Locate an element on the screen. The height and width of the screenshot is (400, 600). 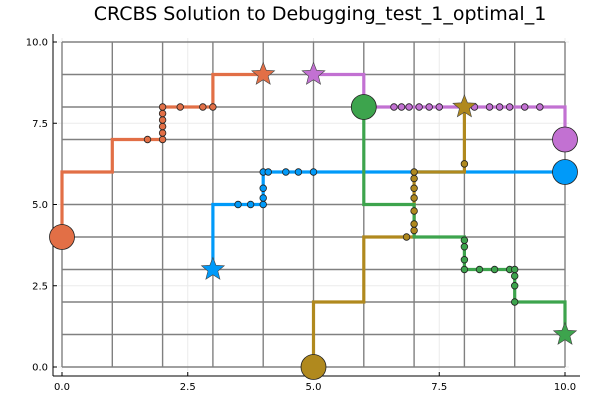
y-tick-label-3: 7.5 is located at coordinates (40, 124).